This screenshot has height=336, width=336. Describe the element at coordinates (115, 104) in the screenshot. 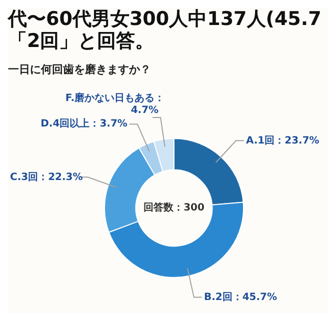

I see `slice-label: F.磨かない日もある：4.7%` at that location.